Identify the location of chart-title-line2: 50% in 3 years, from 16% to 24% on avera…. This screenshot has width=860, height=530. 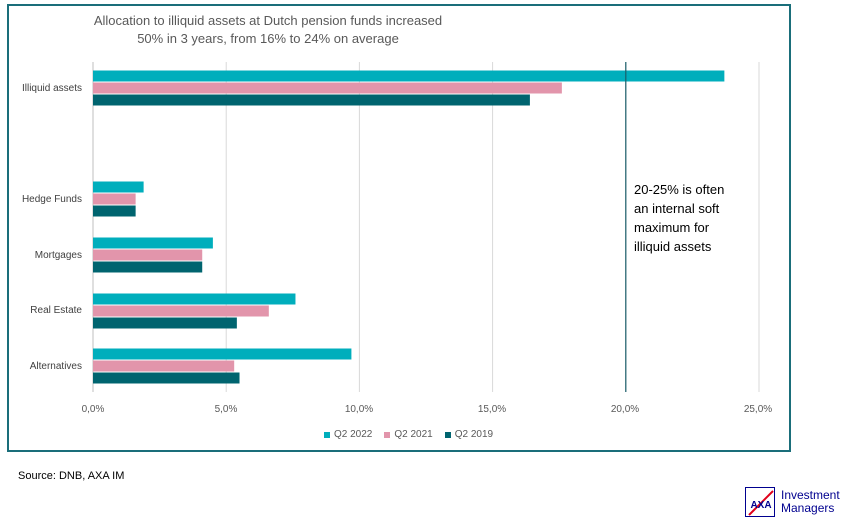
(268, 38).